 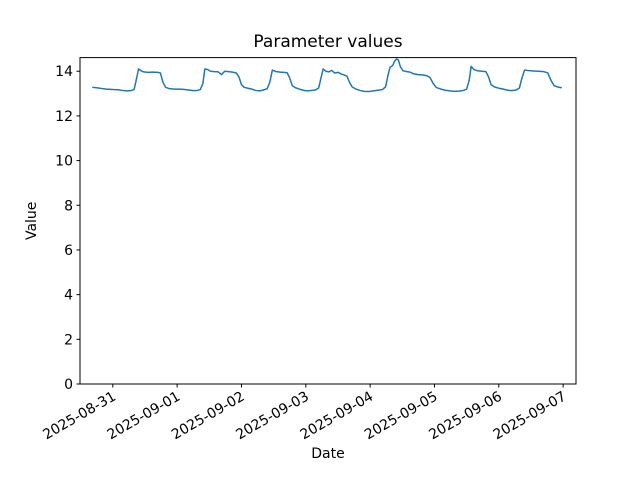 I want to click on data-line, so click(x=327, y=75).